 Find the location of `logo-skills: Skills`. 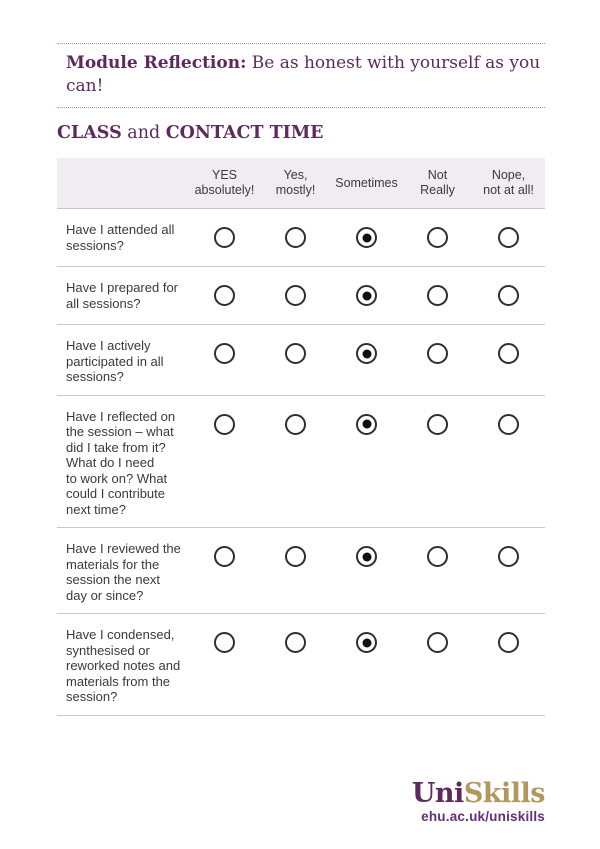

logo-skills: Skills is located at coordinates (504, 793).